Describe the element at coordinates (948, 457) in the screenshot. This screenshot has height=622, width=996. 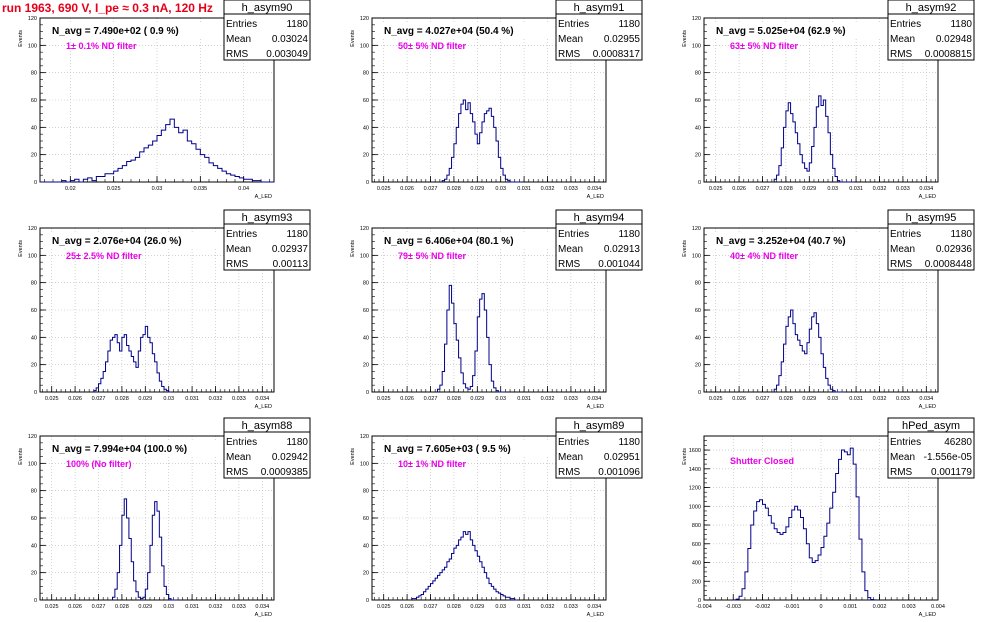
I see `stat-value-mean: -1.556e-05` at that location.